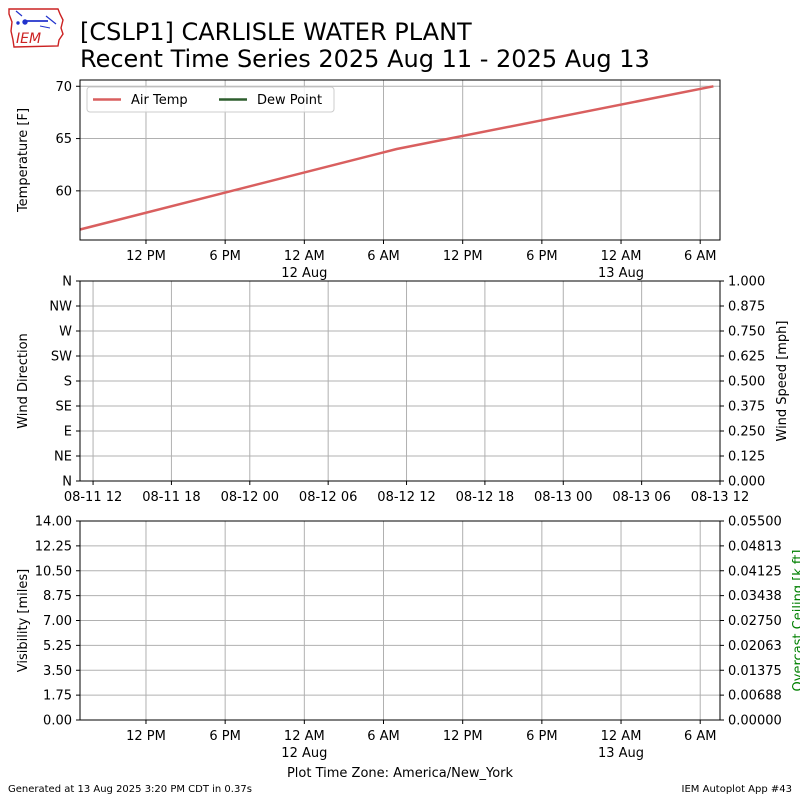 The width and height of the screenshot is (800, 800). I want to click on app-note: IEM Autoplot App #43, so click(736, 789).